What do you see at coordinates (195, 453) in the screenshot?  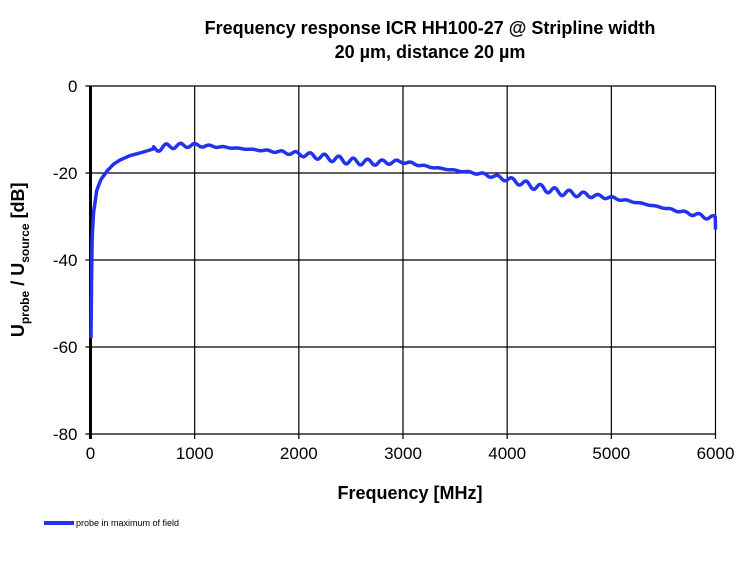 I see `x-tick-label: 1000` at bounding box center [195, 453].